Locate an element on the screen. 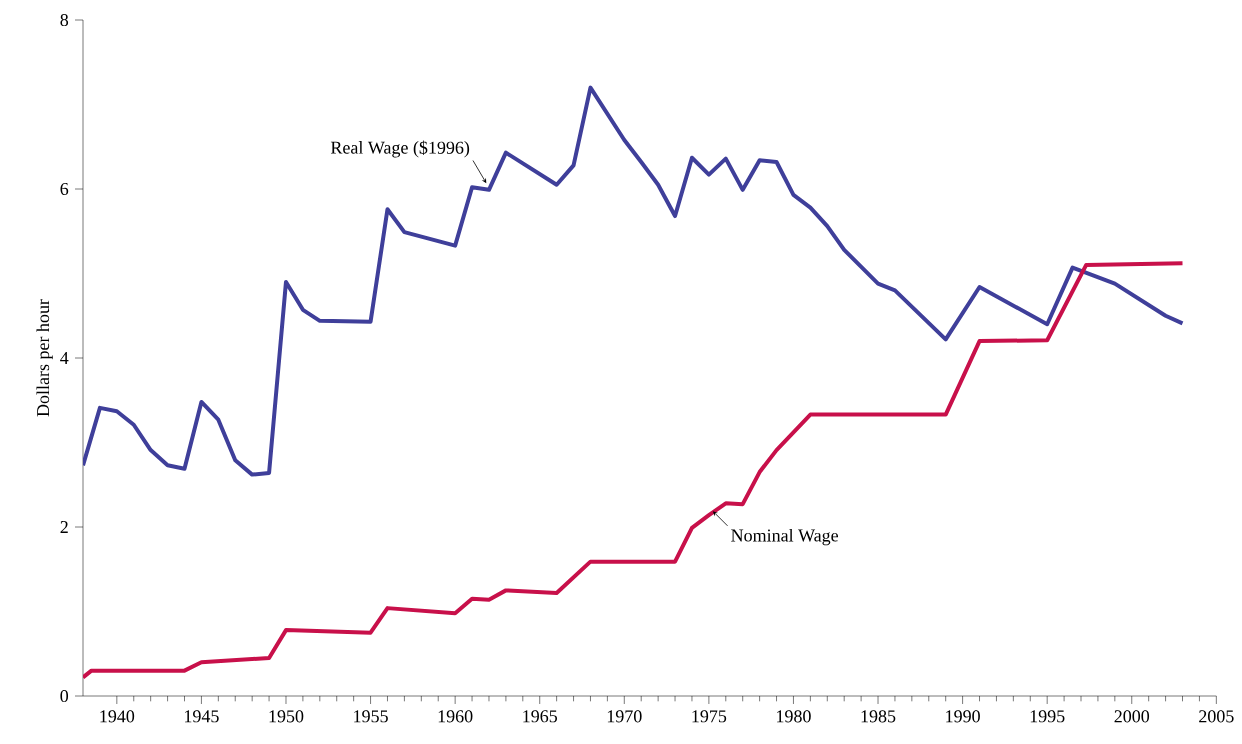 This screenshot has width=1242, height=744. x-tick-label: 1985 is located at coordinates (878, 716).